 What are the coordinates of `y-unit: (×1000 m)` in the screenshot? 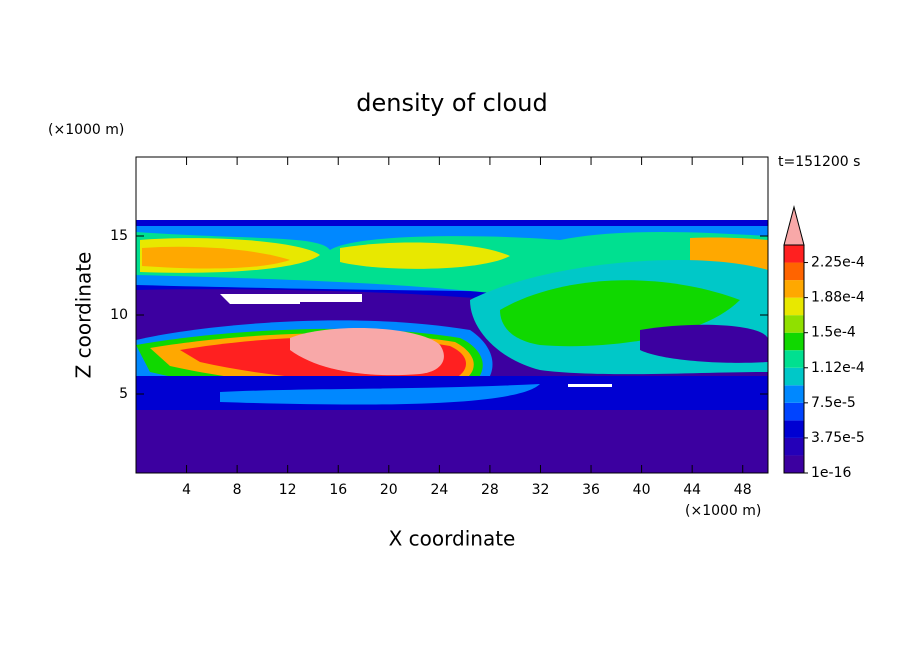 It's located at (86, 130).